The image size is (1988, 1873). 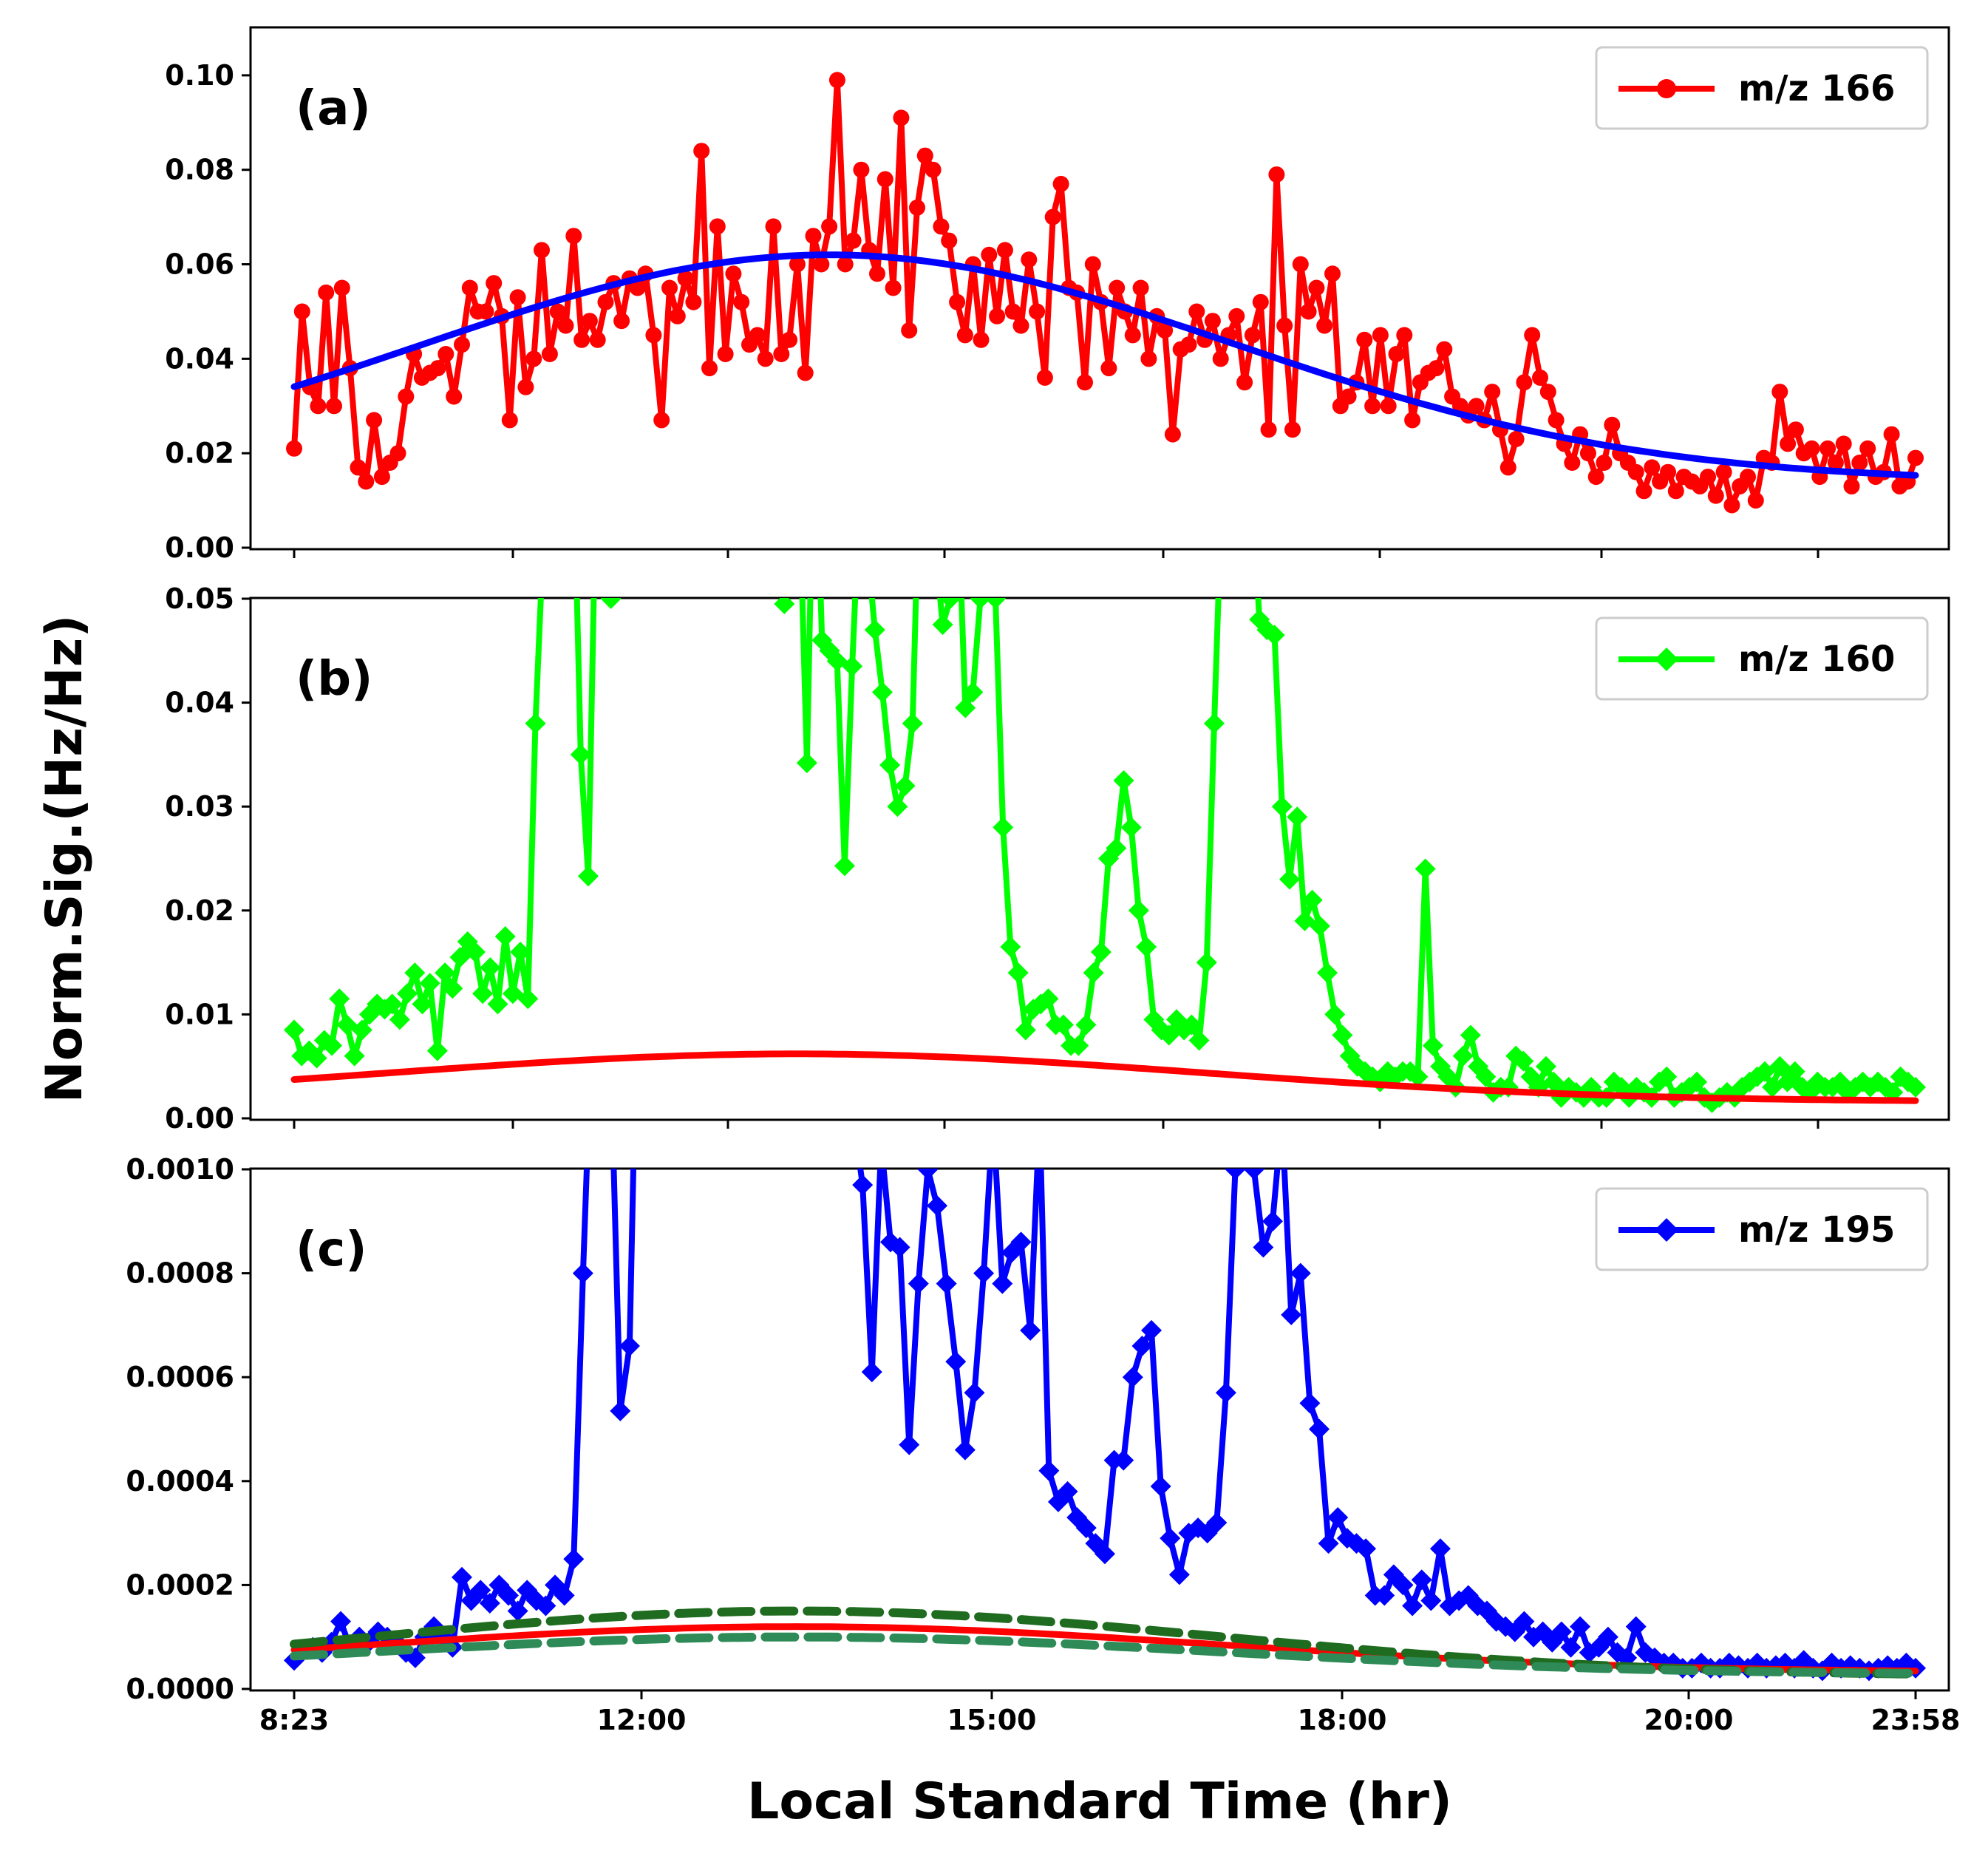 What do you see at coordinates (1099, 1801) in the screenshot?
I see `x-axis-label: Local Standard Time (hr)` at bounding box center [1099, 1801].